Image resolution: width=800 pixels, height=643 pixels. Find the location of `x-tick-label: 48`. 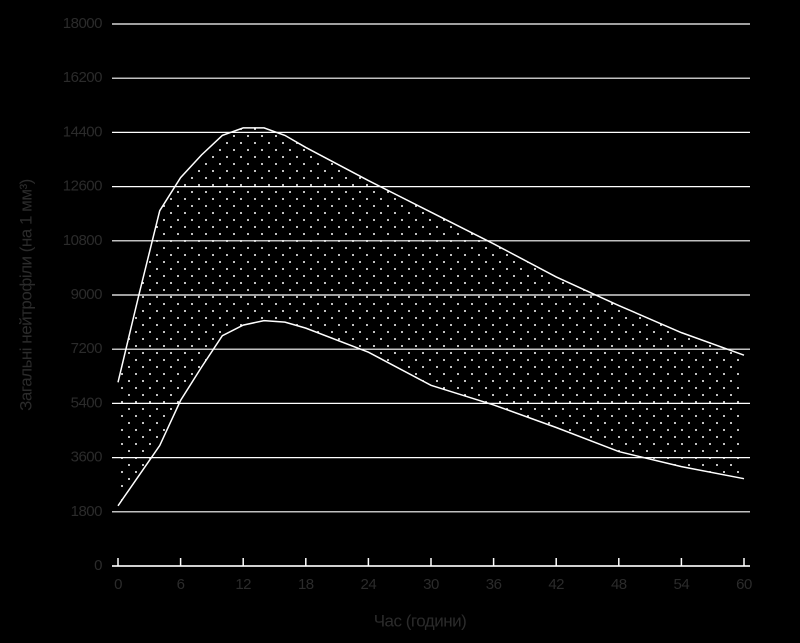

x-tick-label: 48 is located at coordinates (619, 584).